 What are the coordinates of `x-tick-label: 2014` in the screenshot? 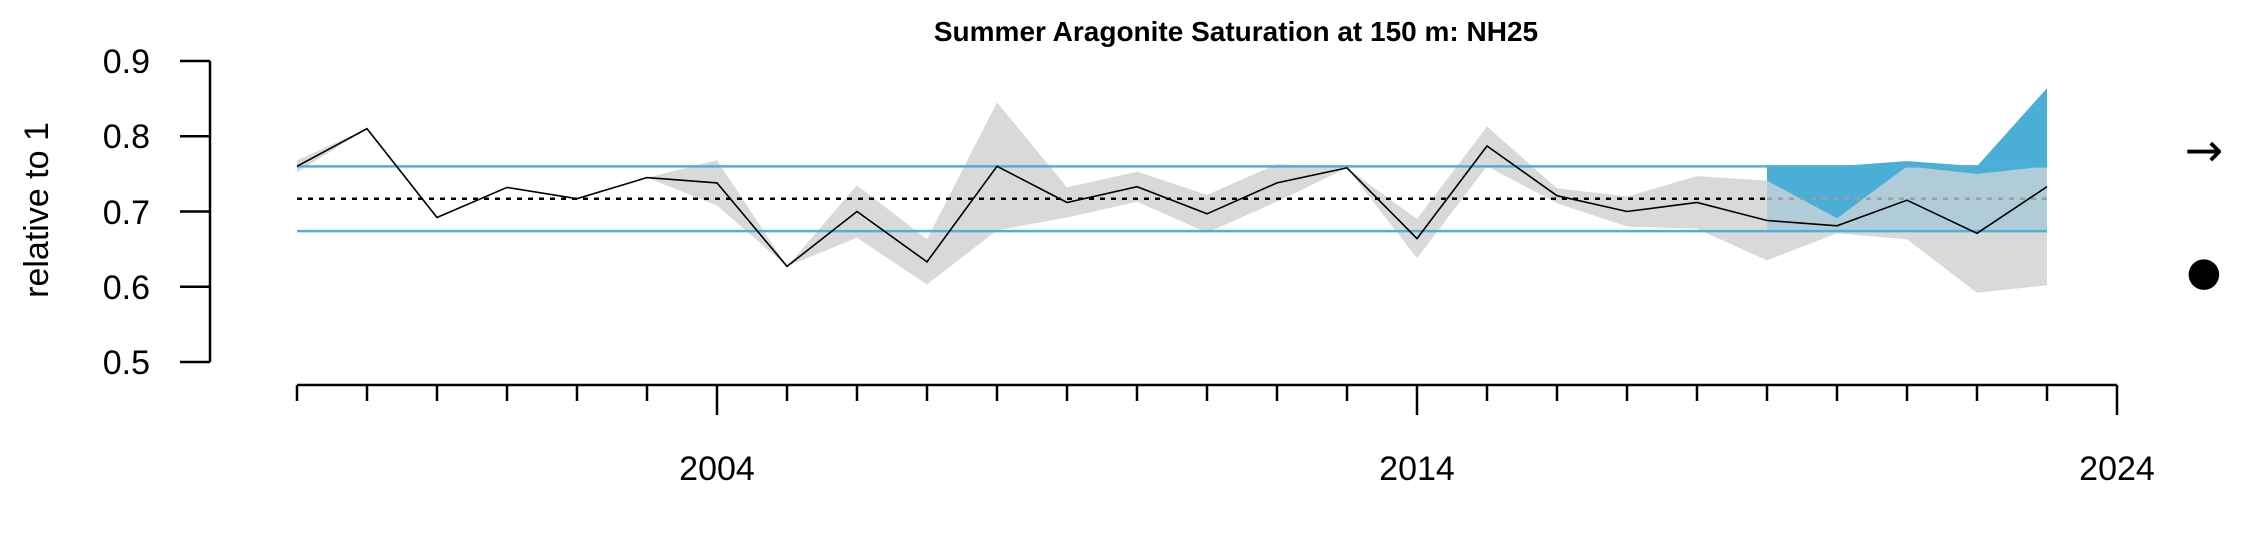 It's located at (1417, 469).